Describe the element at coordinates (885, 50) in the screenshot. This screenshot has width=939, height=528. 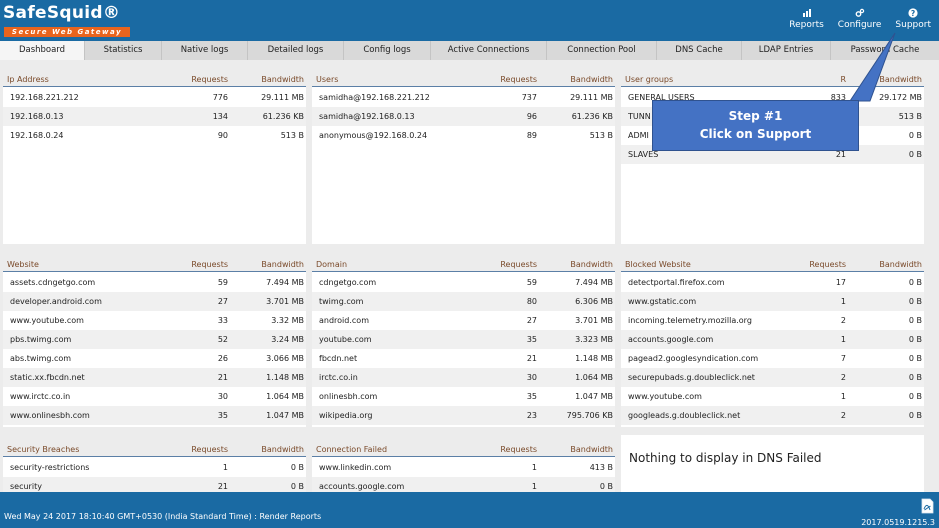
I see `tab-password-cache: Password Cache` at that location.